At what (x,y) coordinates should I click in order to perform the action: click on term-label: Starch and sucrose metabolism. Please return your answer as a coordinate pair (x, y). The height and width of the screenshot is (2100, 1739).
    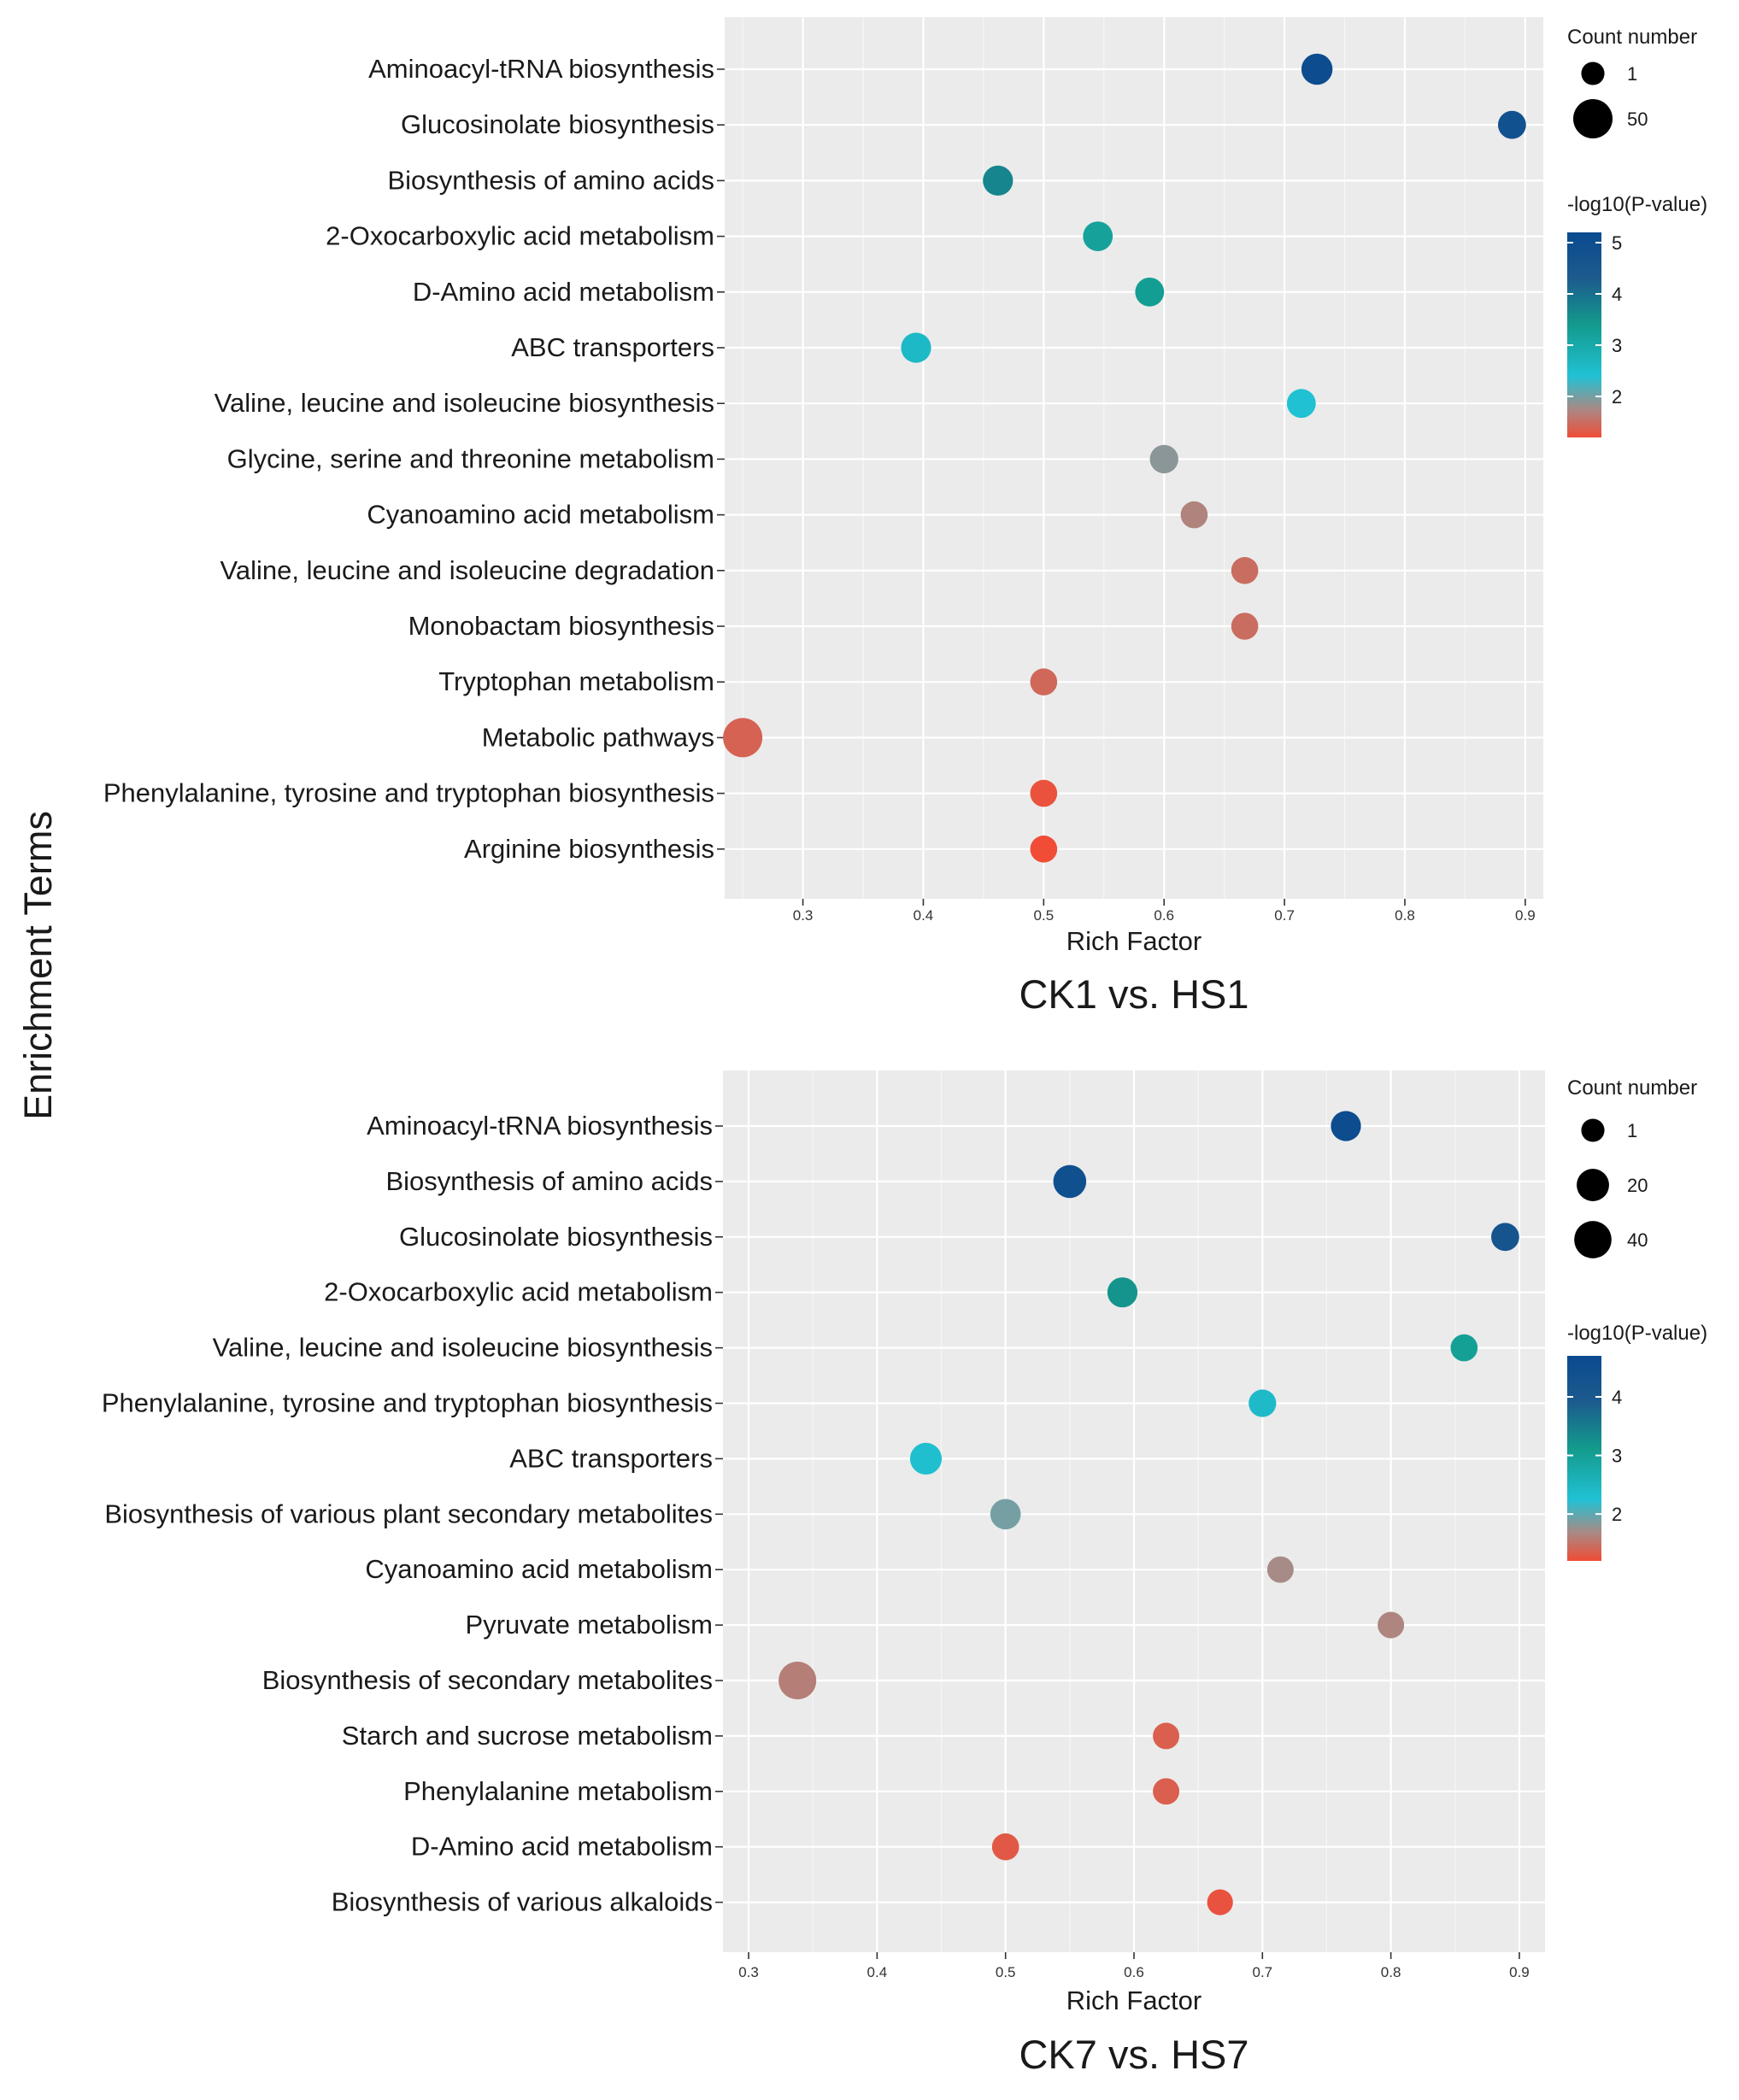
    Looking at the image, I should click on (527, 1736).